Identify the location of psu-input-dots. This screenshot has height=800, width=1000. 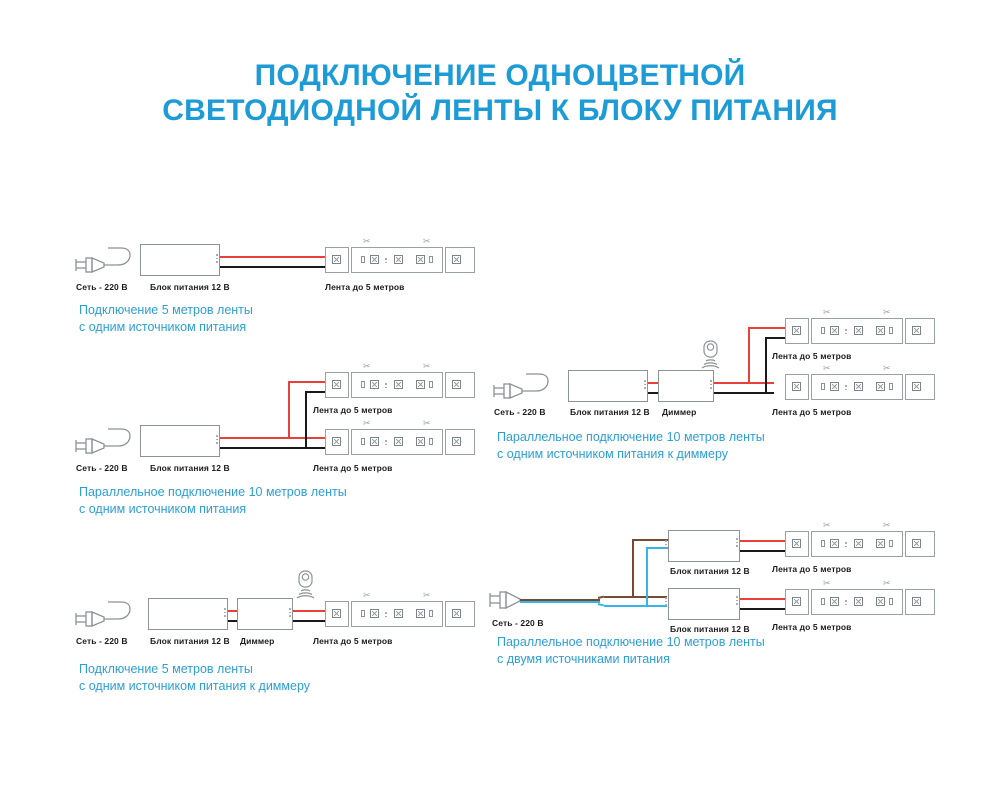
(666, 602).